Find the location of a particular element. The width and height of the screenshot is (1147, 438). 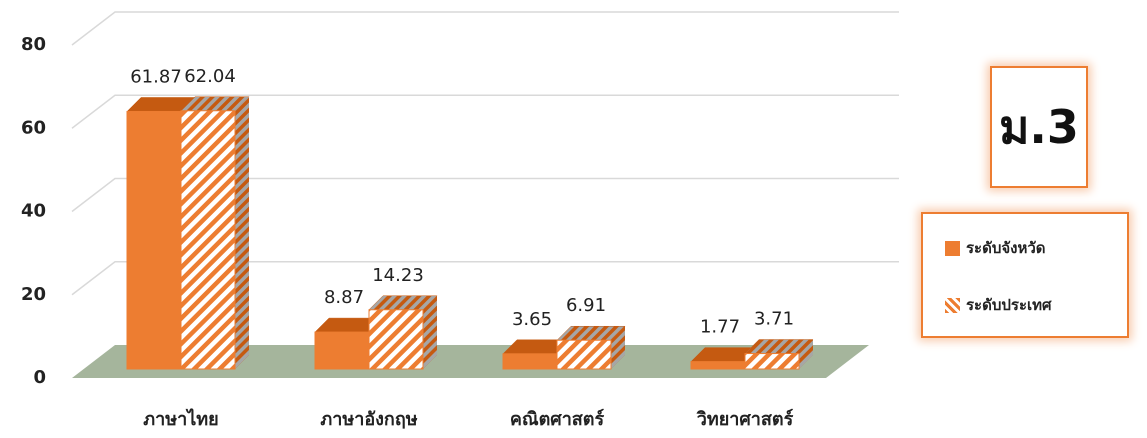

data-label: 3.71 is located at coordinates (774, 319).